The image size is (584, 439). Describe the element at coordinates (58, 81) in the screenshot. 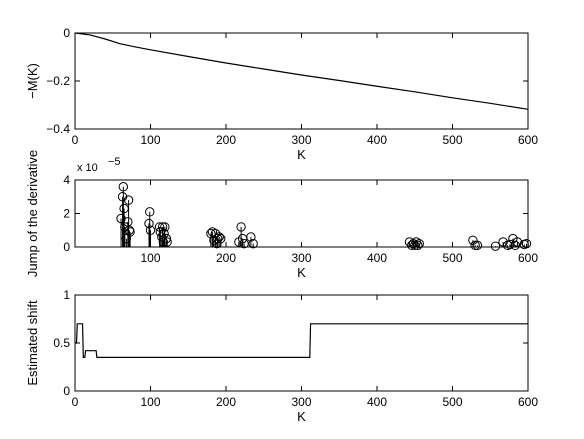

I see `y-tick-label: −0.2` at that location.